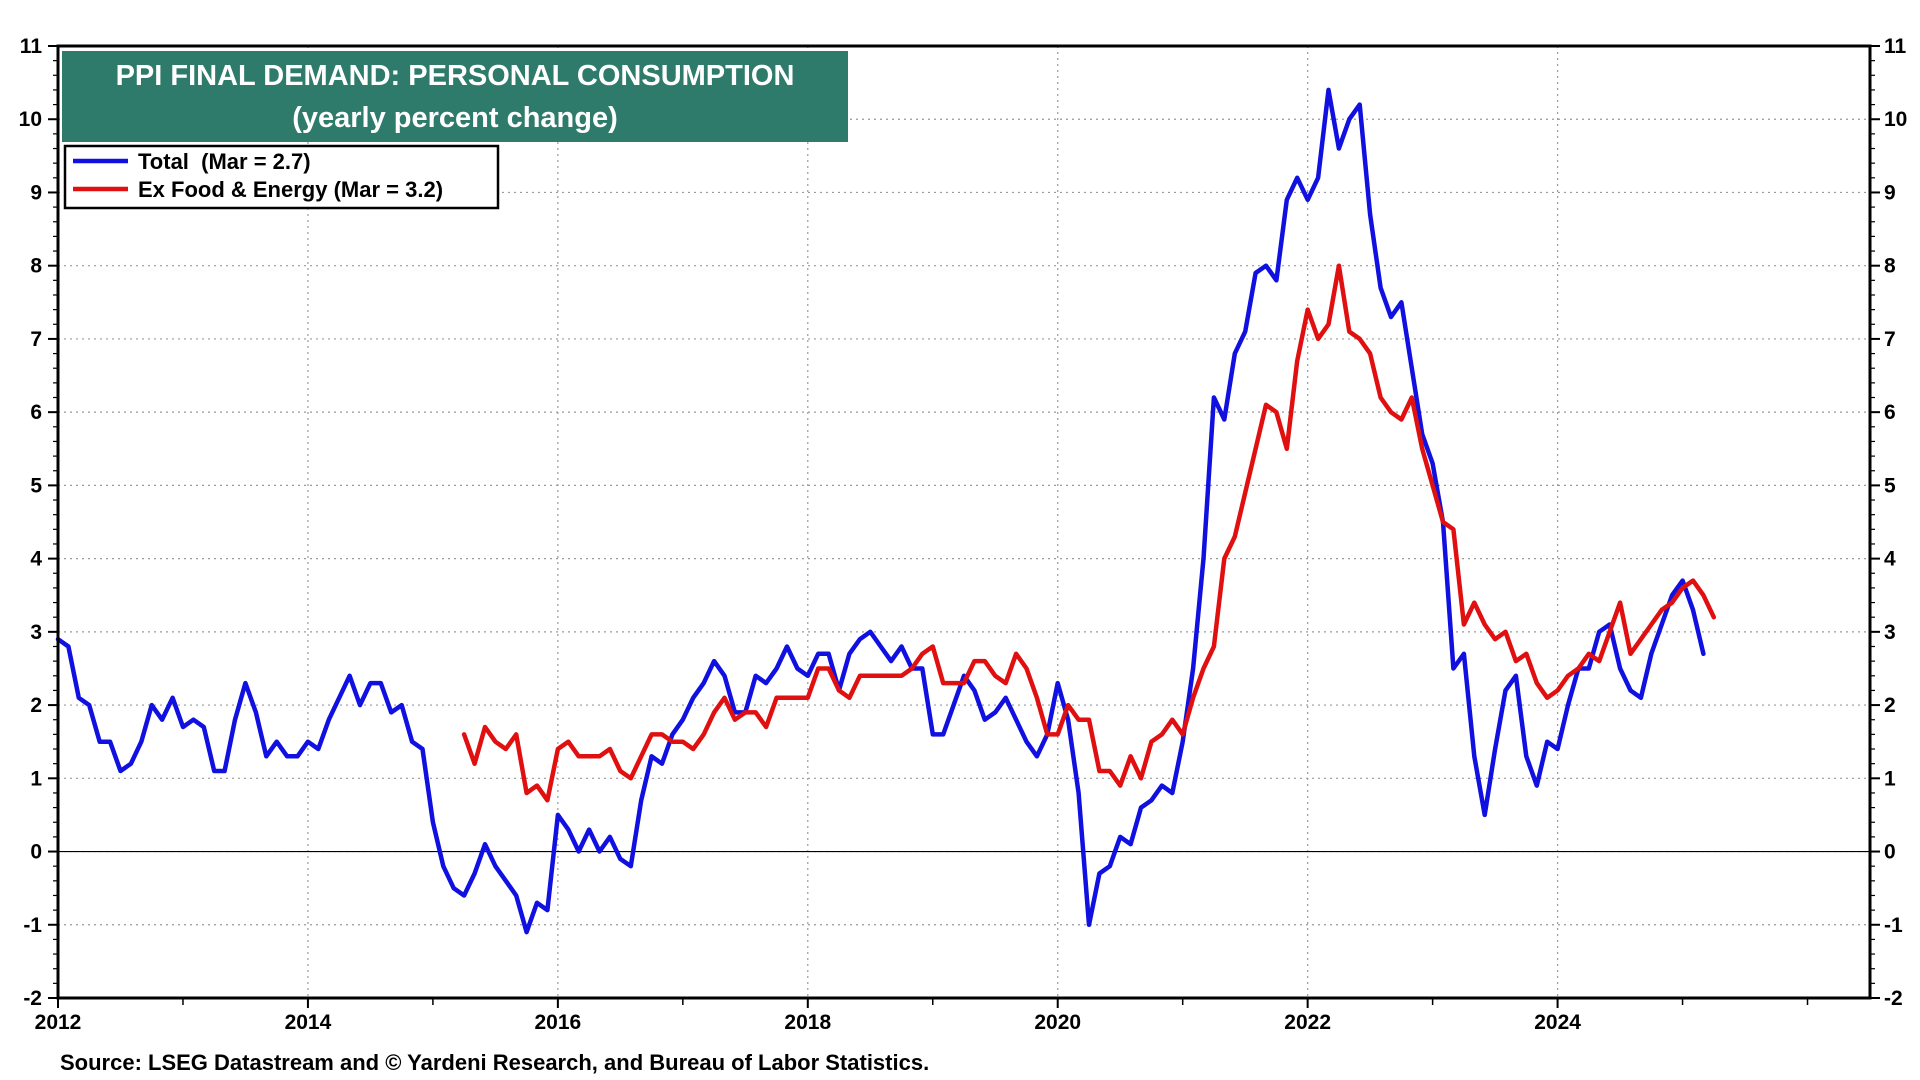 This screenshot has width=1920, height=1080. Describe the element at coordinates (1057, 1022) in the screenshot. I see `x-tick-label: 2020` at that location.